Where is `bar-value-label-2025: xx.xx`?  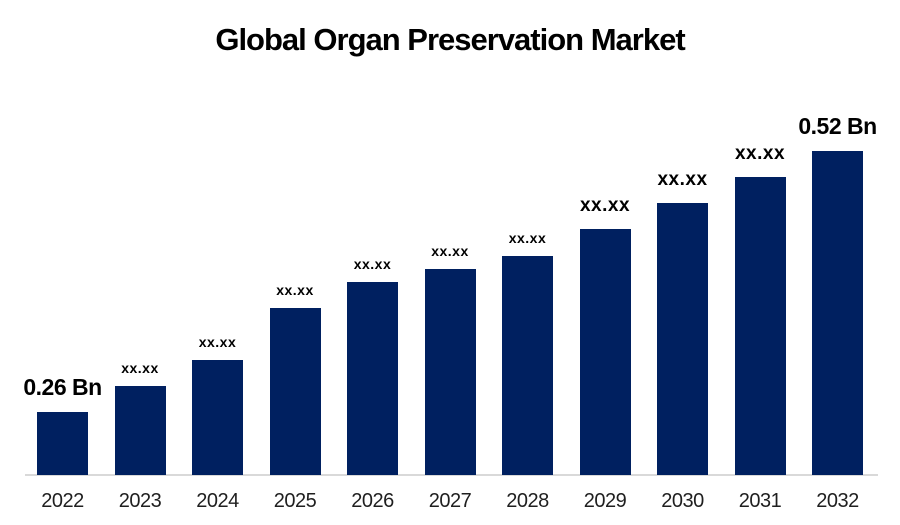 bar-value-label-2025: xx.xx is located at coordinates (295, 289).